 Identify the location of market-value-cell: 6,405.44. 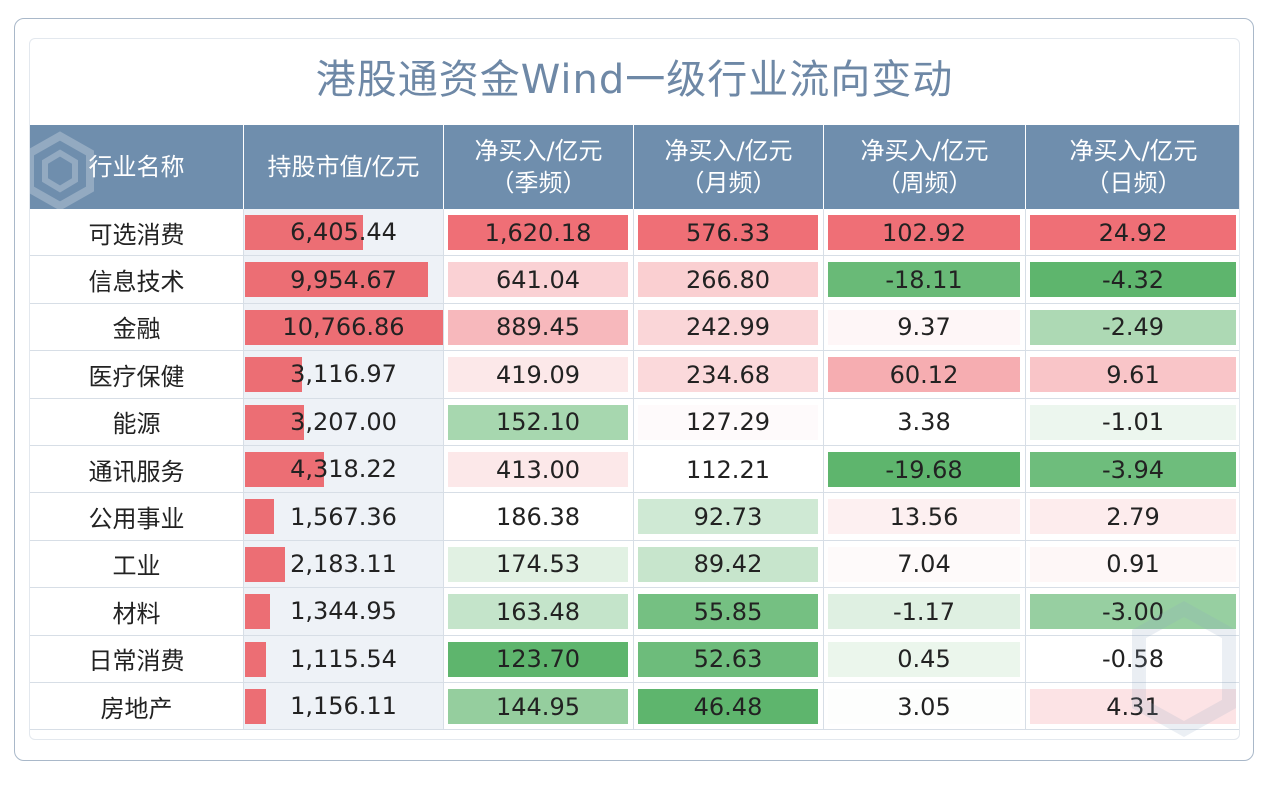
(344, 232).